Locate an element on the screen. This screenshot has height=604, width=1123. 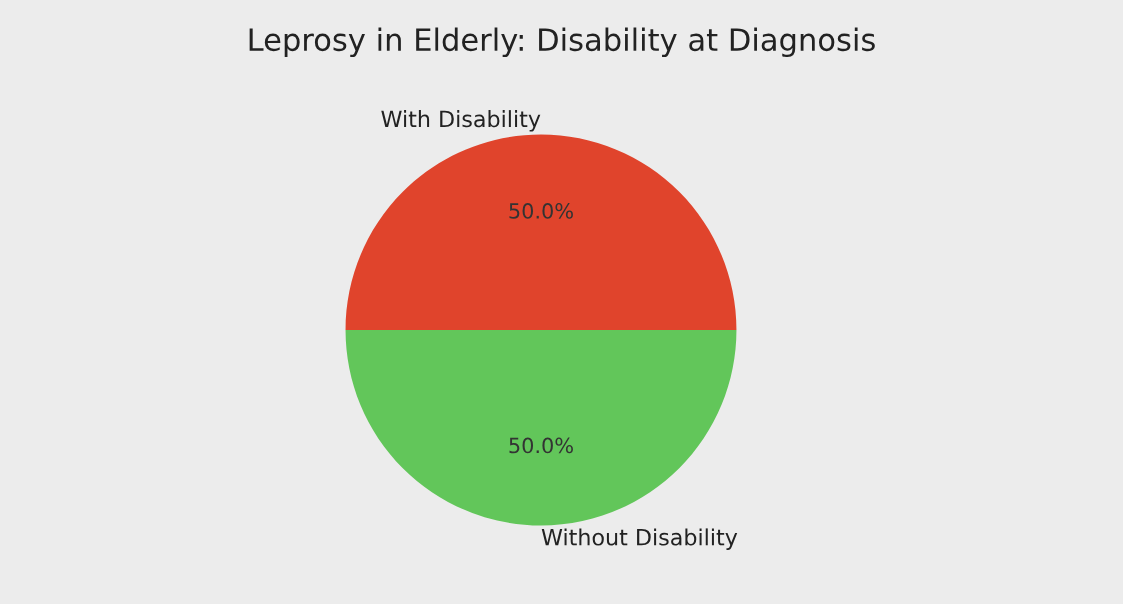
slice-label: Without Disability is located at coordinates (639, 539).